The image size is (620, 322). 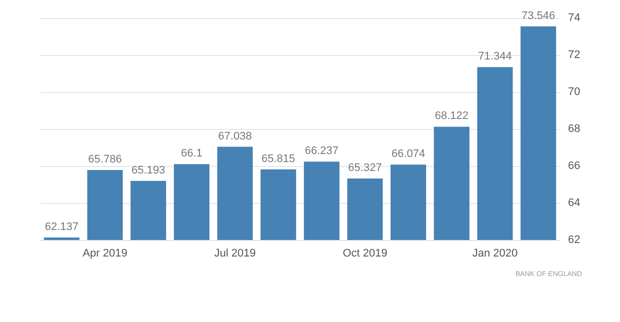 What do you see at coordinates (105, 159) in the screenshot?
I see `data-label: 65.786` at bounding box center [105, 159].